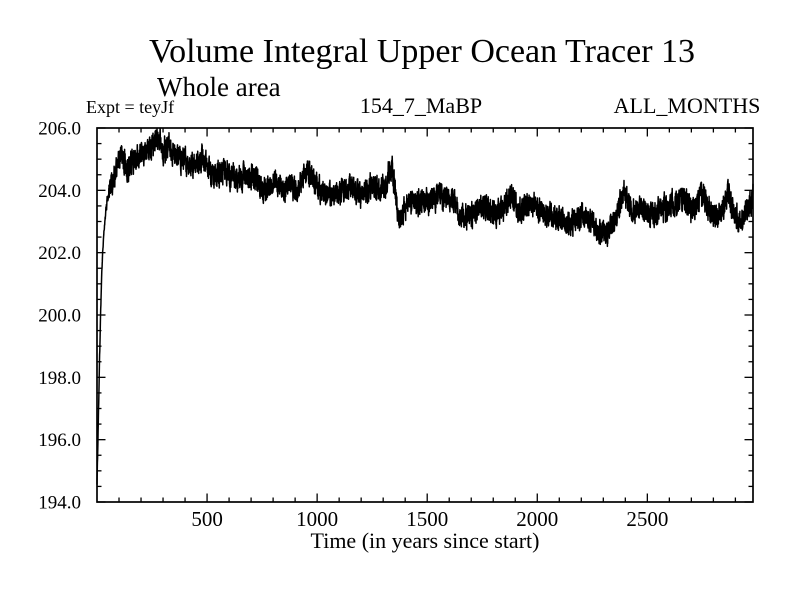 The width and height of the screenshot is (800, 600). What do you see at coordinates (421, 105) in the screenshot?
I see `dataset-label: 154_7_MaBP` at bounding box center [421, 105].